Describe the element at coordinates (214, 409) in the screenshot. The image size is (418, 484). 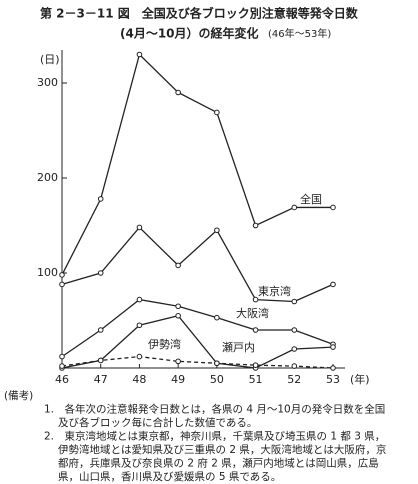
I see `note: 1. 各年次の注意報発令日数とは，各県の 4 月～10月の発令日数を全国` at that location.